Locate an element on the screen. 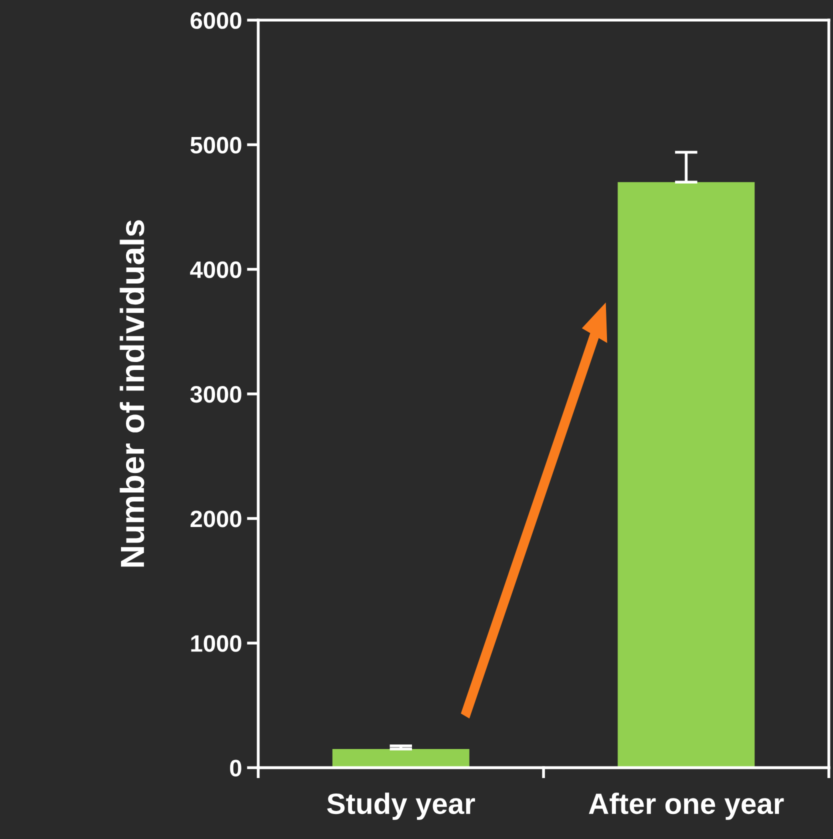 This screenshot has height=839, width=833. y-tick-label: 6000 is located at coordinates (216, 20).